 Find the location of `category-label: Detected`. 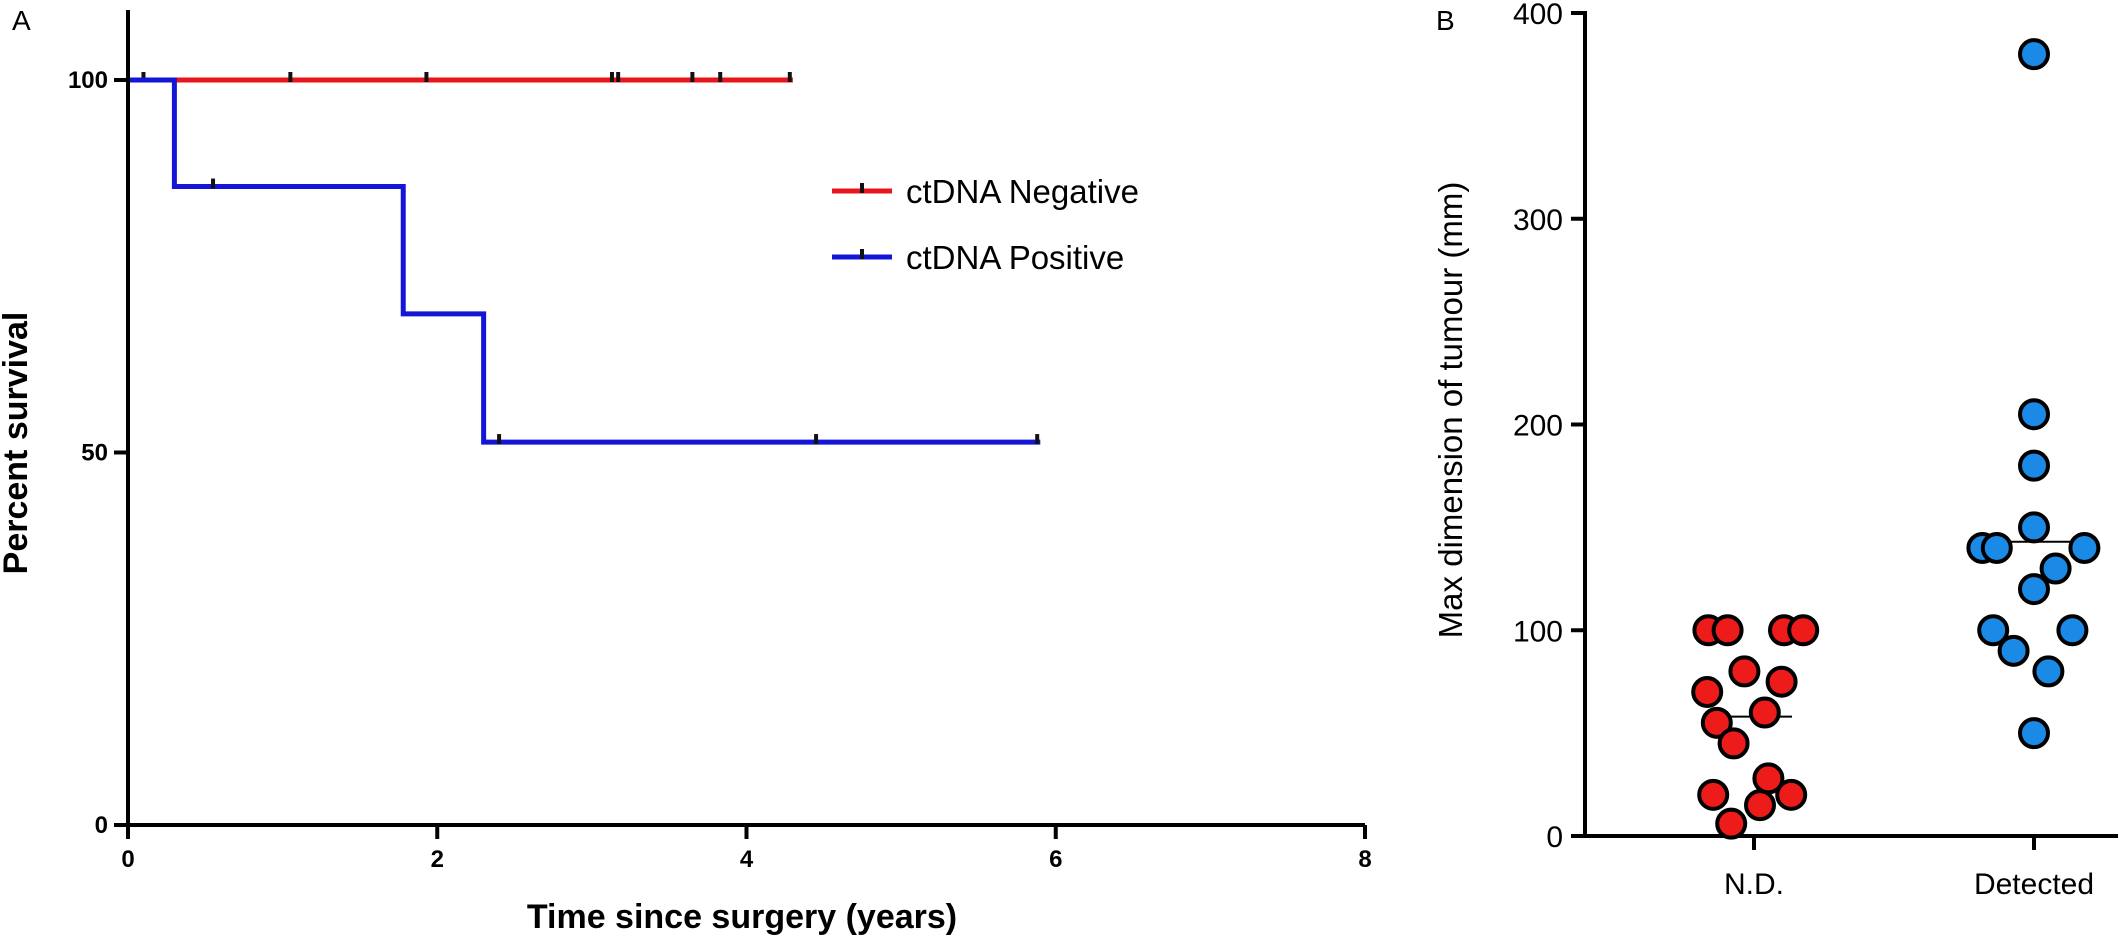

category-label: Detected is located at coordinates (2034, 884).